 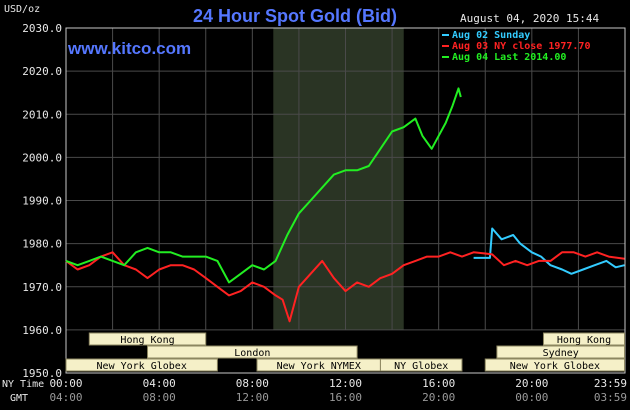 What do you see at coordinates (22, 9) in the screenshot?
I see `y-axis-unit-label: USD/oz` at bounding box center [22, 9].